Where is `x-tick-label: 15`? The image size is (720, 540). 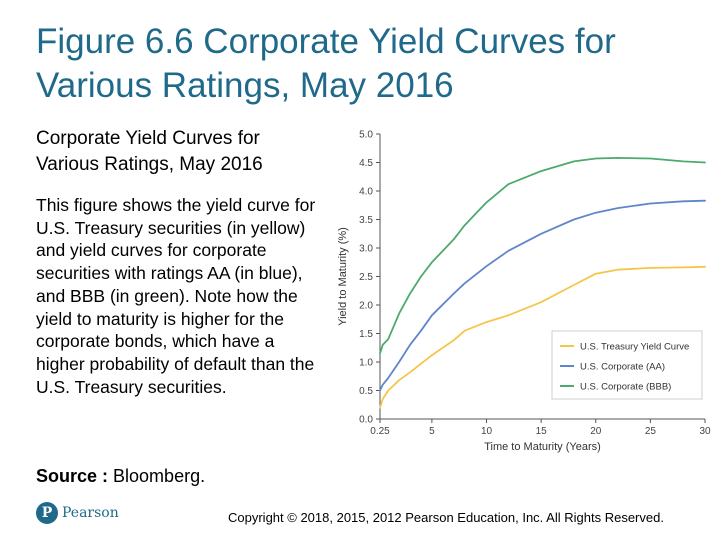
x-tick-label: 15 is located at coordinates (542, 431).